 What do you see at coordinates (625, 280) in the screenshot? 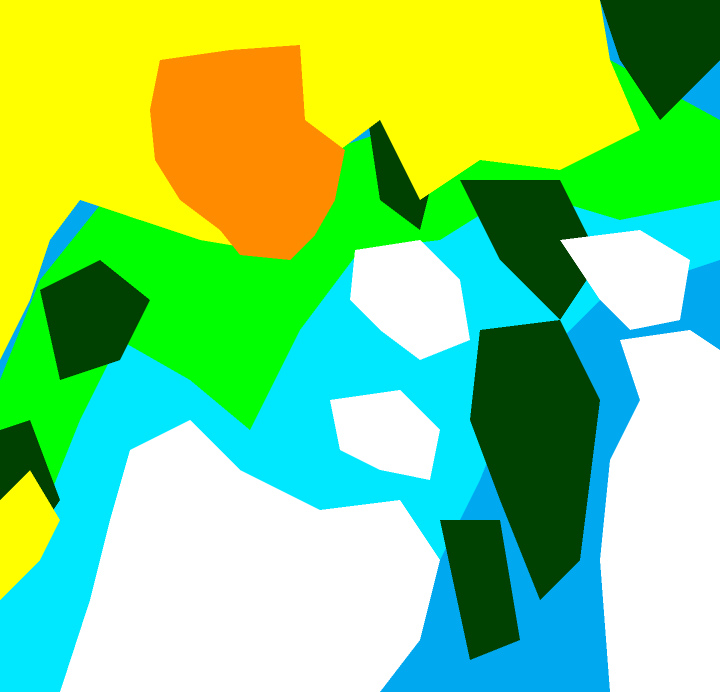
I see `region-white-upper-right` at bounding box center [625, 280].